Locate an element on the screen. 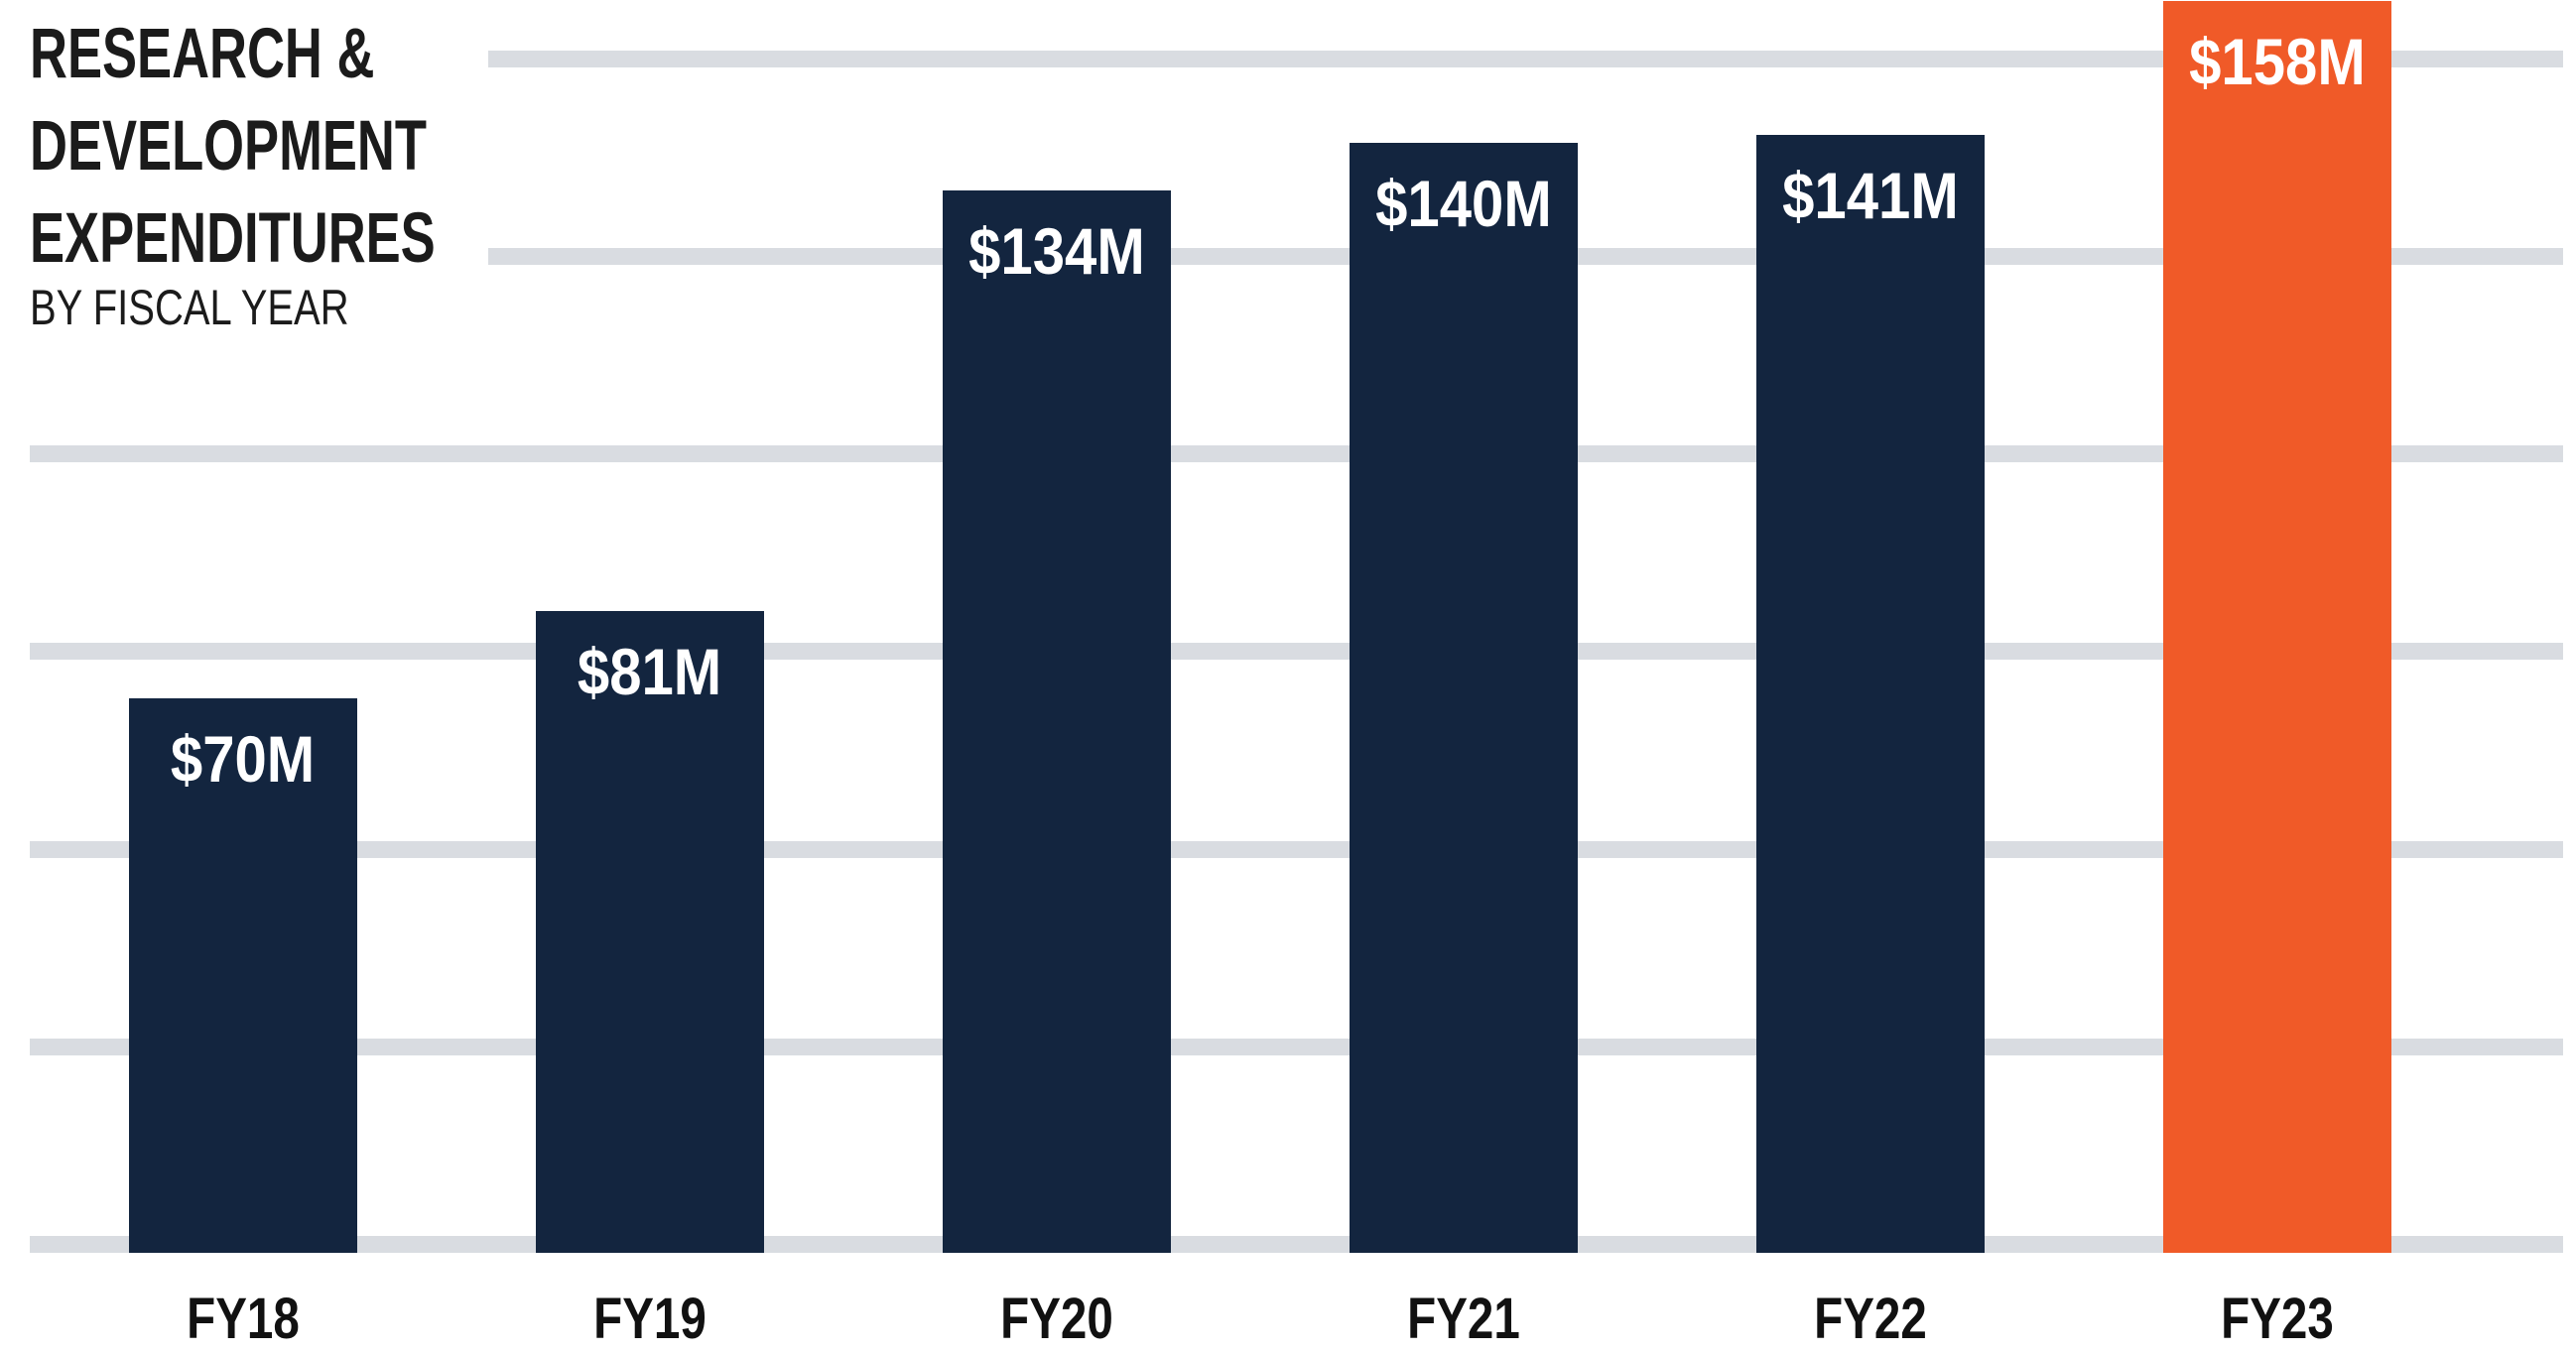  gridline is located at coordinates (1296, 59).